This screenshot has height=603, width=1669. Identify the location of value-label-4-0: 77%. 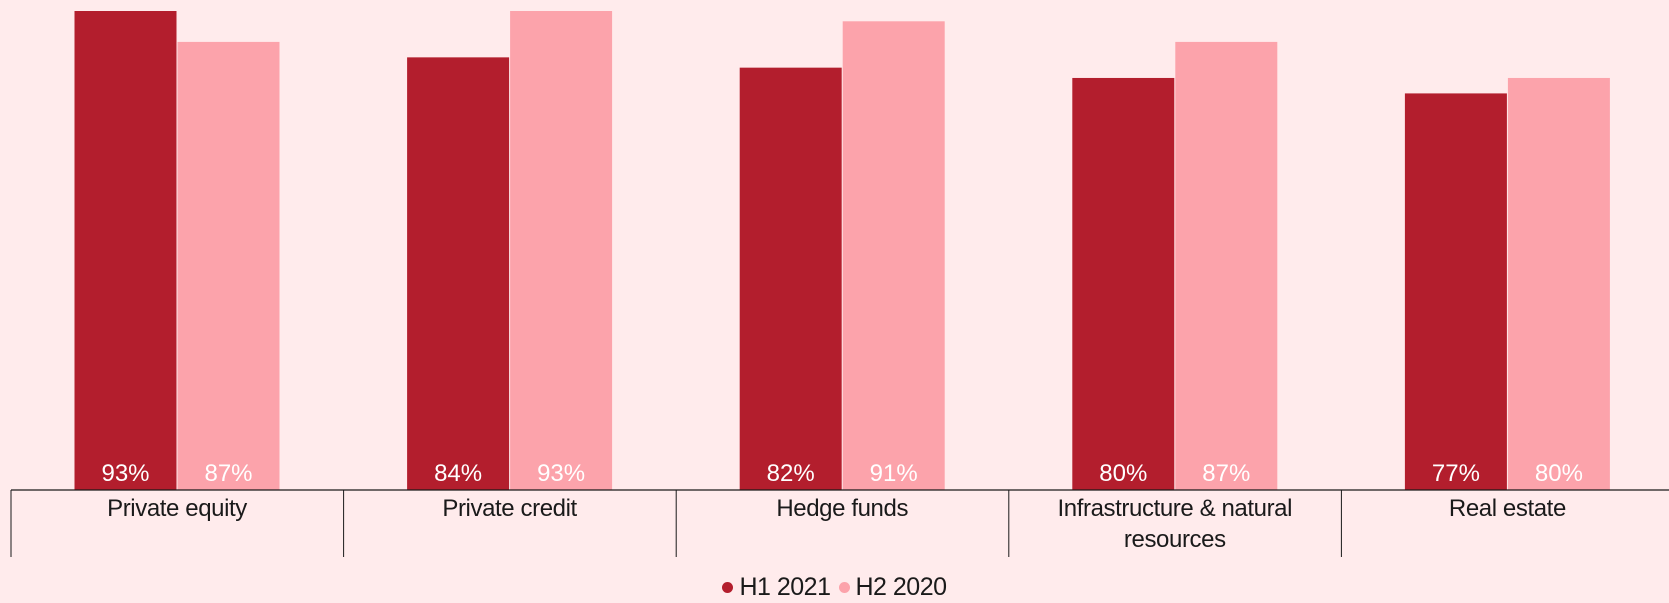
(1456, 473).